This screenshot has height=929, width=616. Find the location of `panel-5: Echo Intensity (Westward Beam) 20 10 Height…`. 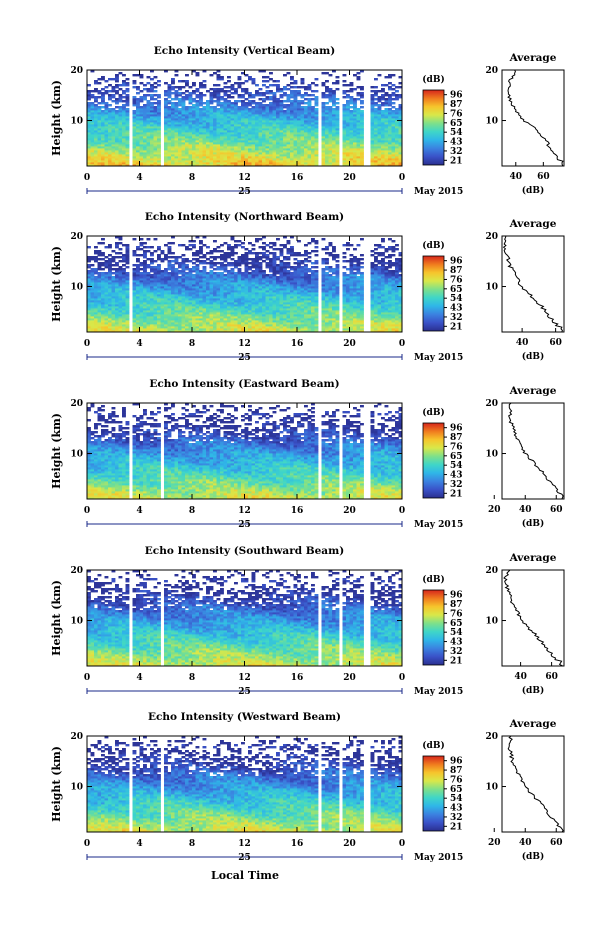

panel-5: Echo Intensity (Westward Beam) 20 10 Height… is located at coordinates (307, 787).